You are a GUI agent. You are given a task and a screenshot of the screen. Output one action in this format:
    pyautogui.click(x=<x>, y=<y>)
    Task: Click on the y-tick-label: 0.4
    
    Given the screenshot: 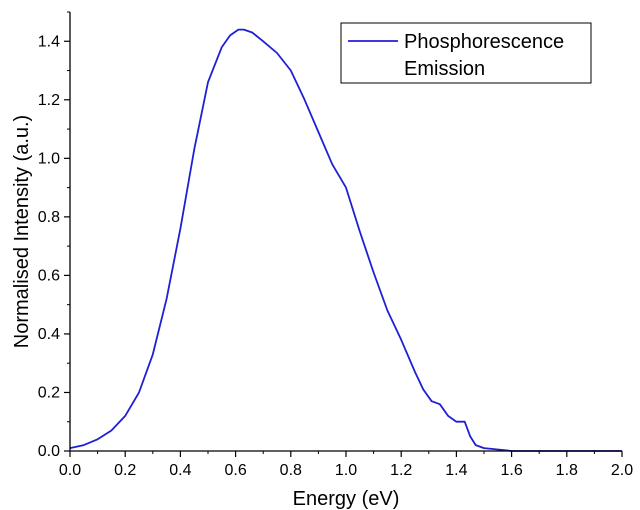 What is the action you would take?
    pyautogui.click(x=49, y=334)
    